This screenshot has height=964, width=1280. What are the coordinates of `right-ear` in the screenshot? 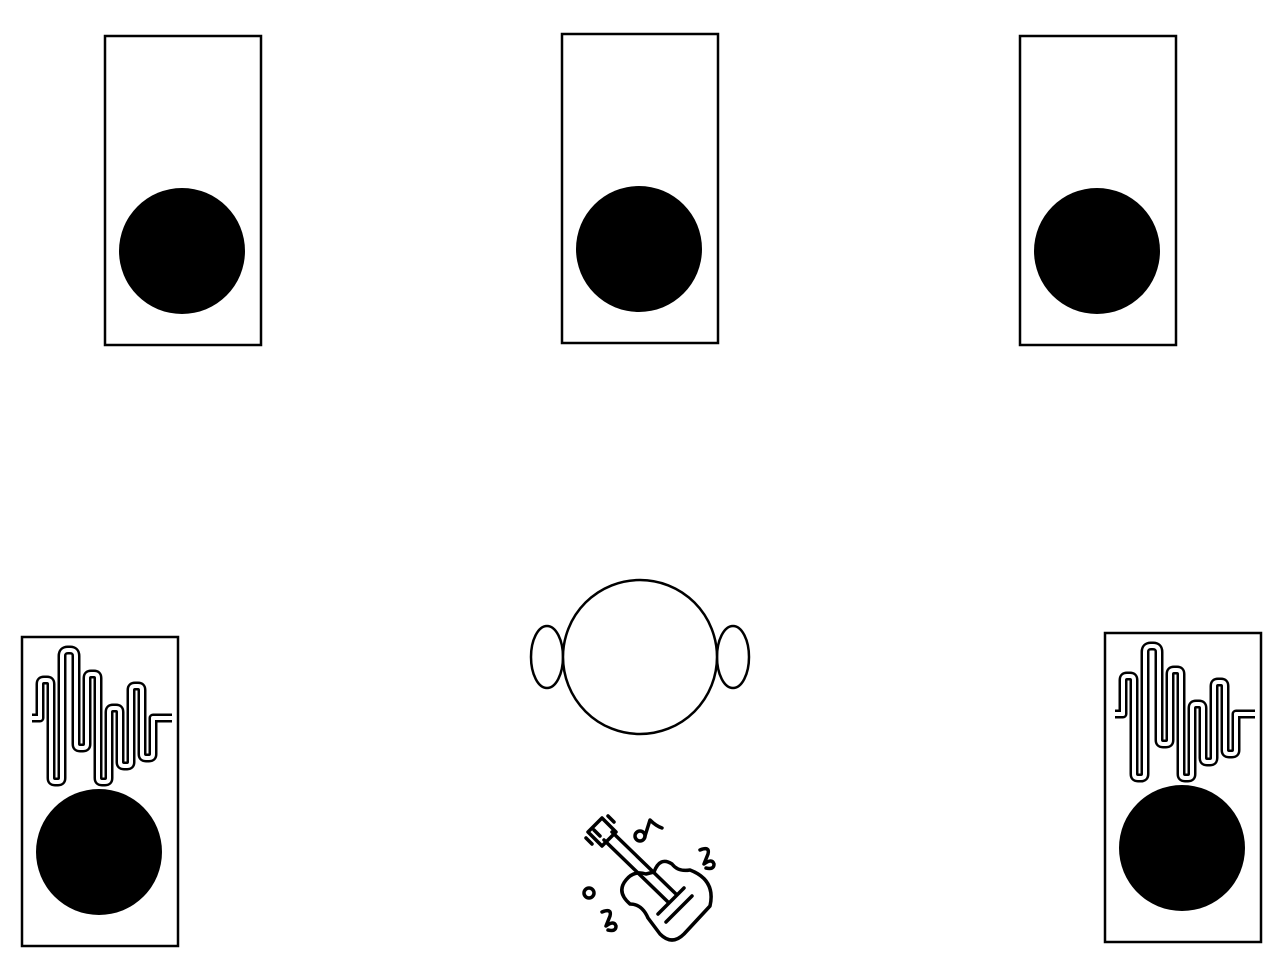 It's located at (733, 657).